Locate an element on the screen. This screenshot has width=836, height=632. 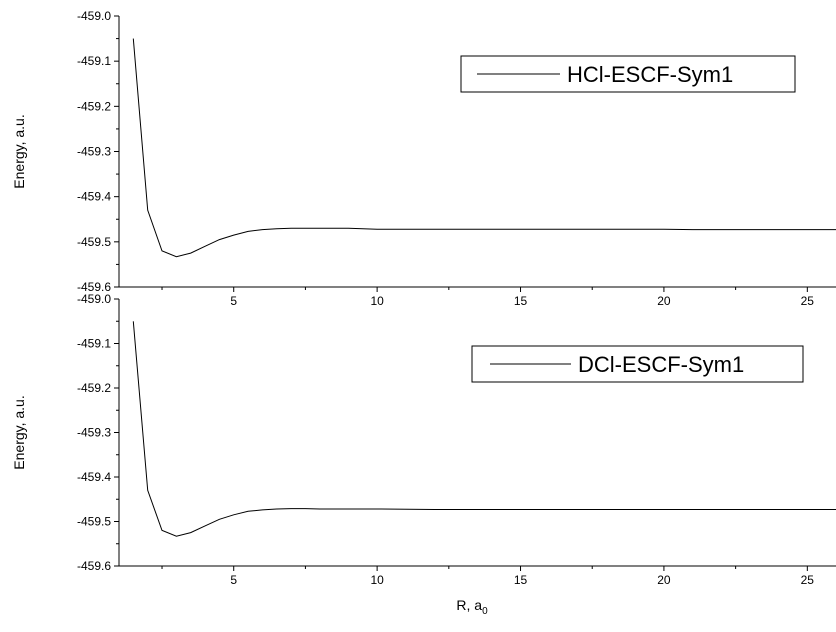
legend: HCl-ESCF-Sym1 is located at coordinates (628, 74).